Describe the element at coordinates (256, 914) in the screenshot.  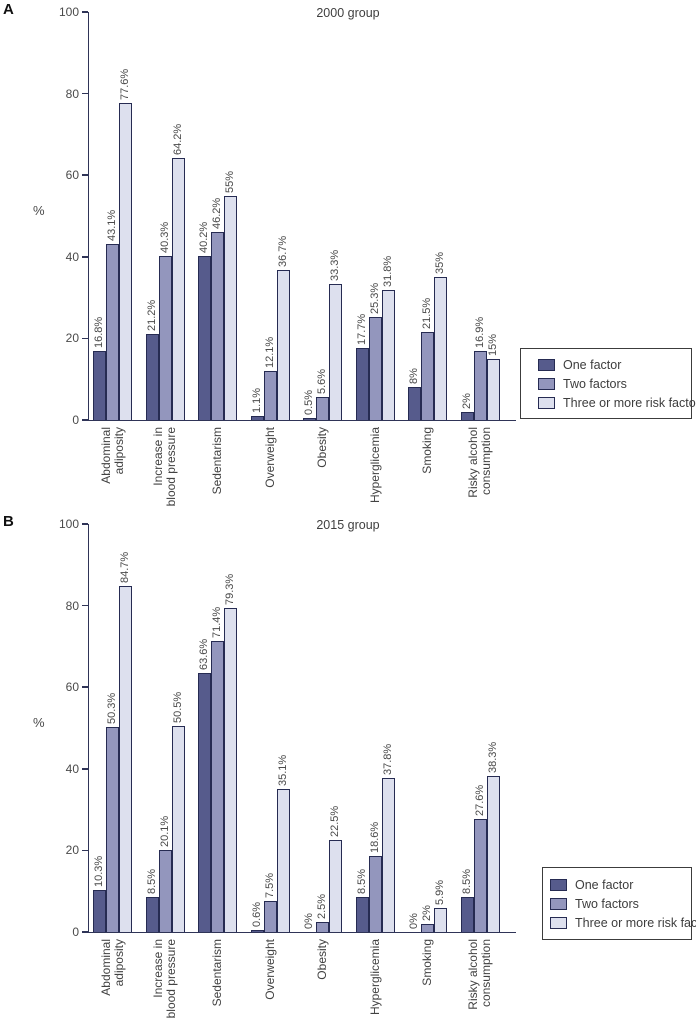
I see `bar-value-label: 0.6%` at that location.